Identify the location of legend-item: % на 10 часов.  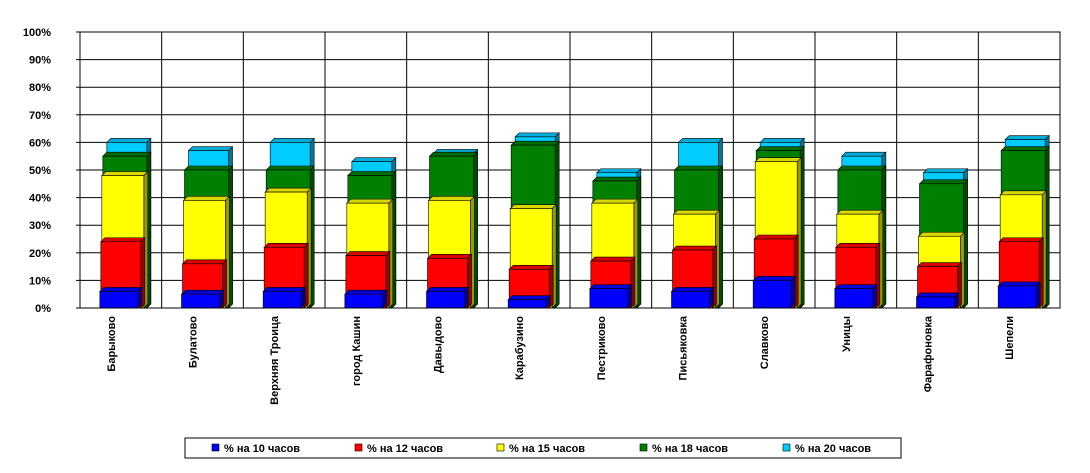
(255, 449).